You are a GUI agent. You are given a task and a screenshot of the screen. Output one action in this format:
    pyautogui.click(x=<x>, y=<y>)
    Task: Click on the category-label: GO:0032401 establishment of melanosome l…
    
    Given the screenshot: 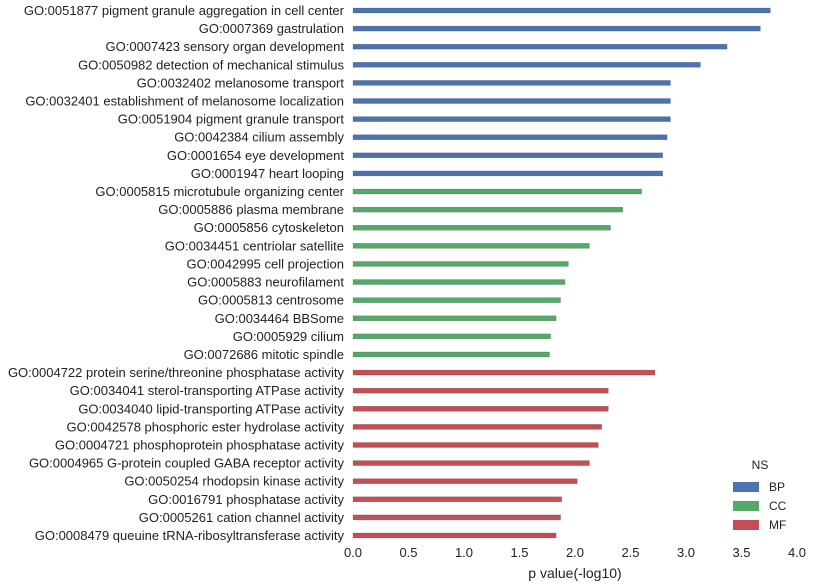 What is the action you would take?
    pyautogui.click(x=184, y=101)
    